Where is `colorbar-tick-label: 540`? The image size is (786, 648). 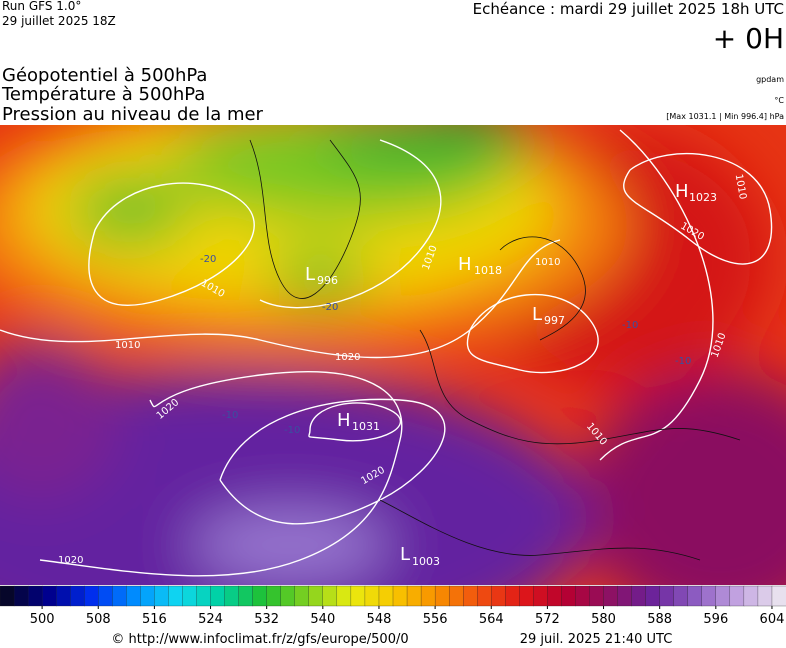
colorbar-tick-label: 540 is located at coordinates (322, 619).